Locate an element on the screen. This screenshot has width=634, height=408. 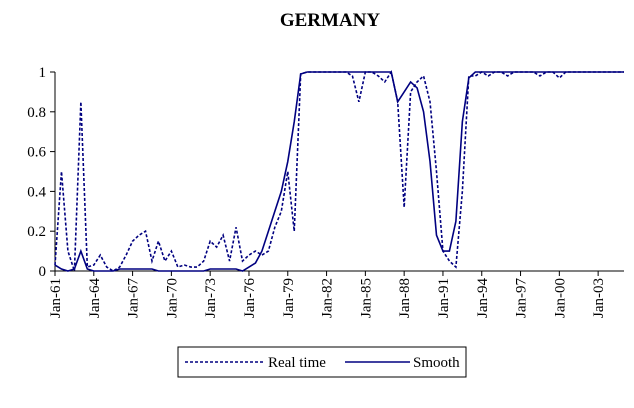
y-tick-label: 1 is located at coordinates (43, 73).